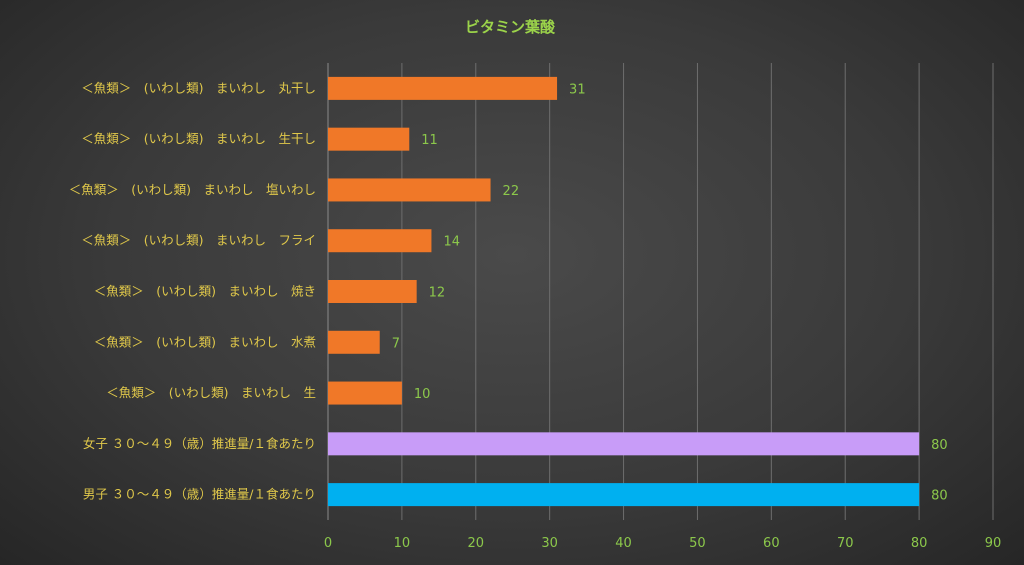 The height and width of the screenshot is (565, 1024). Describe the element at coordinates (199, 494) in the screenshot. I see `category-label: 男子 ３０～４９（歳）推進量/１食あたり` at that location.